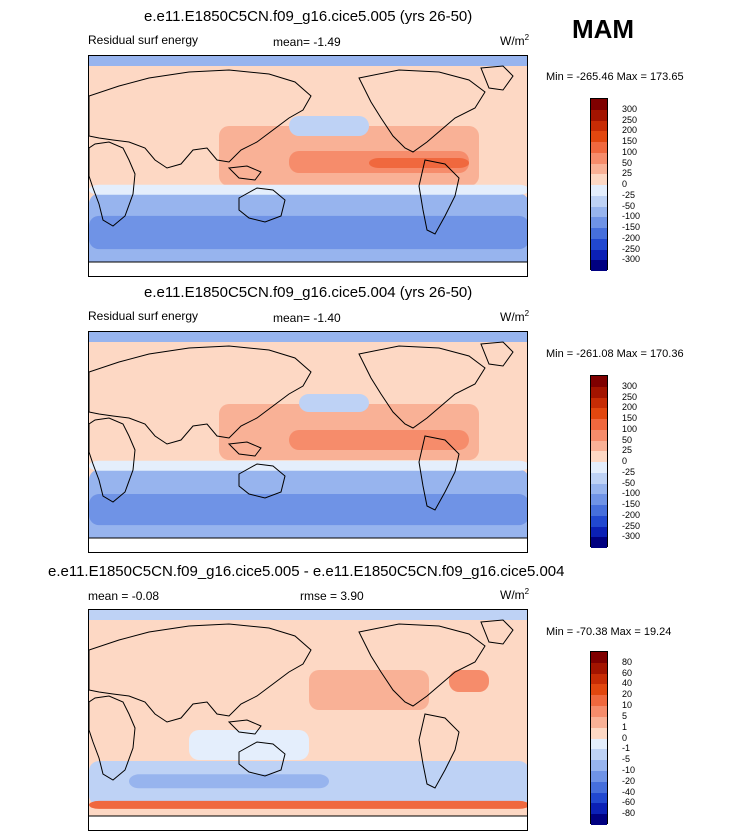  Describe the element at coordinates (626, 759) in the screenshot. I see `colorbar-tick-label: -5` at that location.